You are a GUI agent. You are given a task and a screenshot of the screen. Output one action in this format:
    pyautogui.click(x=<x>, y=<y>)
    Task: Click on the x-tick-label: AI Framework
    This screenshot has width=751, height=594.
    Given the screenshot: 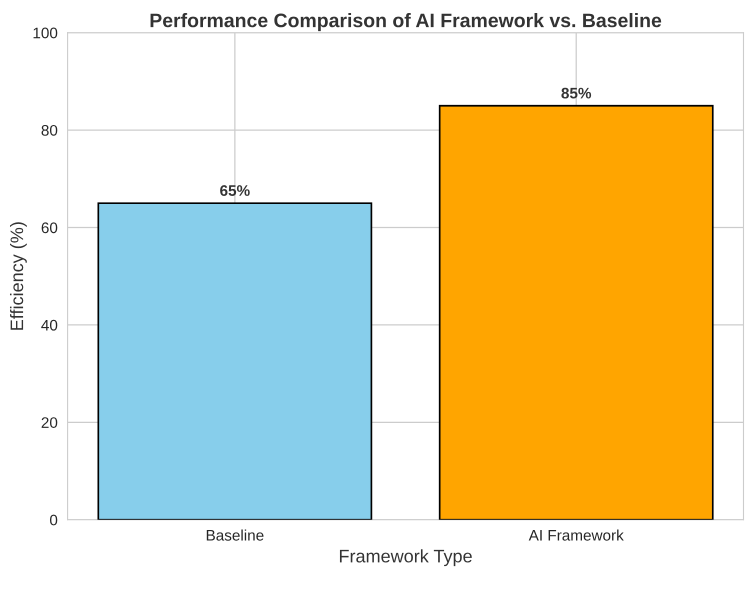 What is the action you would take?
    pyautogui.click(x=576, y=535)
    